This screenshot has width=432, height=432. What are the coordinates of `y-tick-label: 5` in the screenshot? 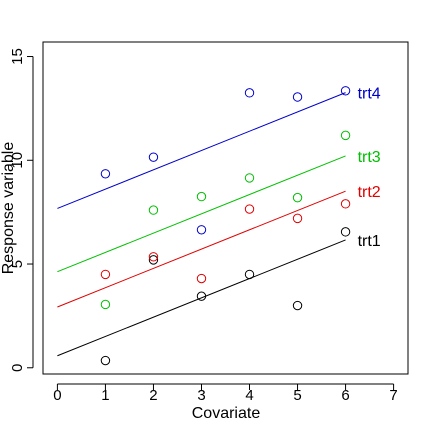 It's located at (17, 264).